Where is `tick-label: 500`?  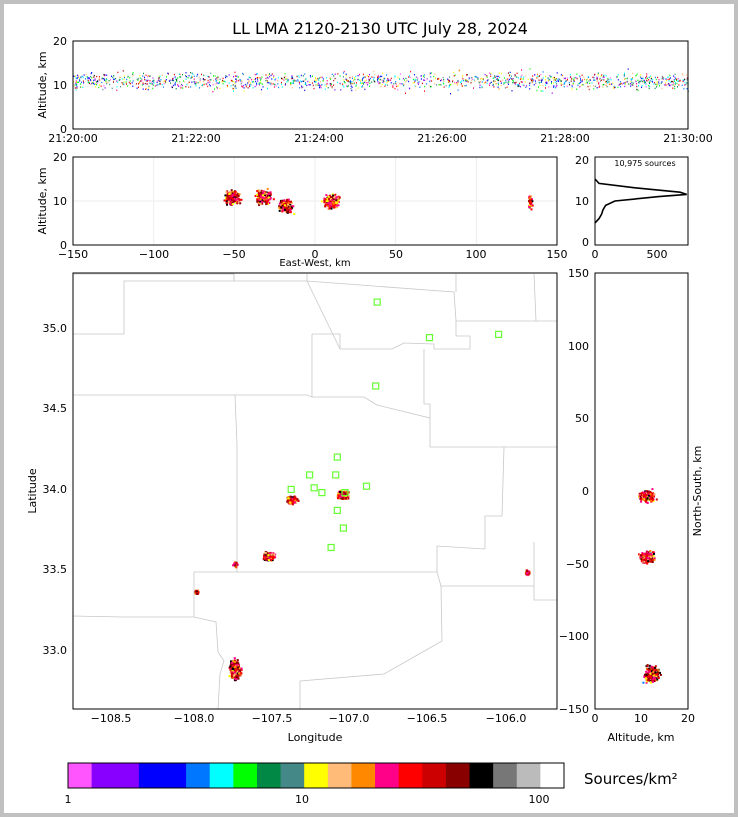
tick-label: 500 is located at coordinates (657, 254).